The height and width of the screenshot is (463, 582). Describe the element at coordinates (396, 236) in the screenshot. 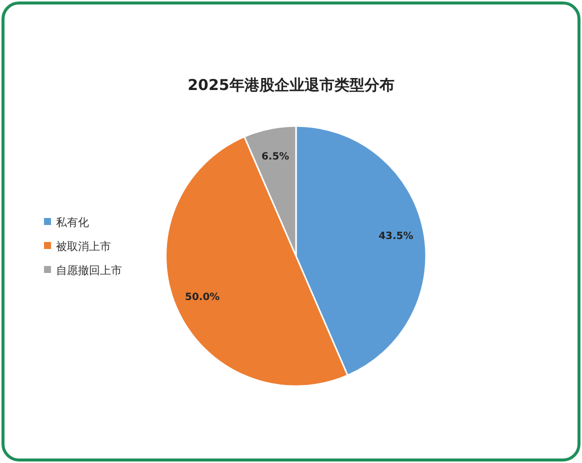

I see `data-label: 43.5%` at that location.